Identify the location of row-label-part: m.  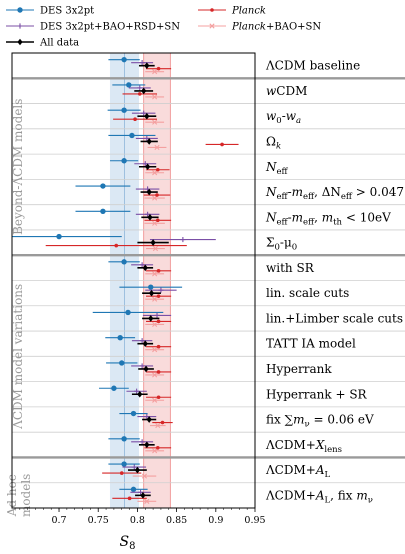
(298, 420).